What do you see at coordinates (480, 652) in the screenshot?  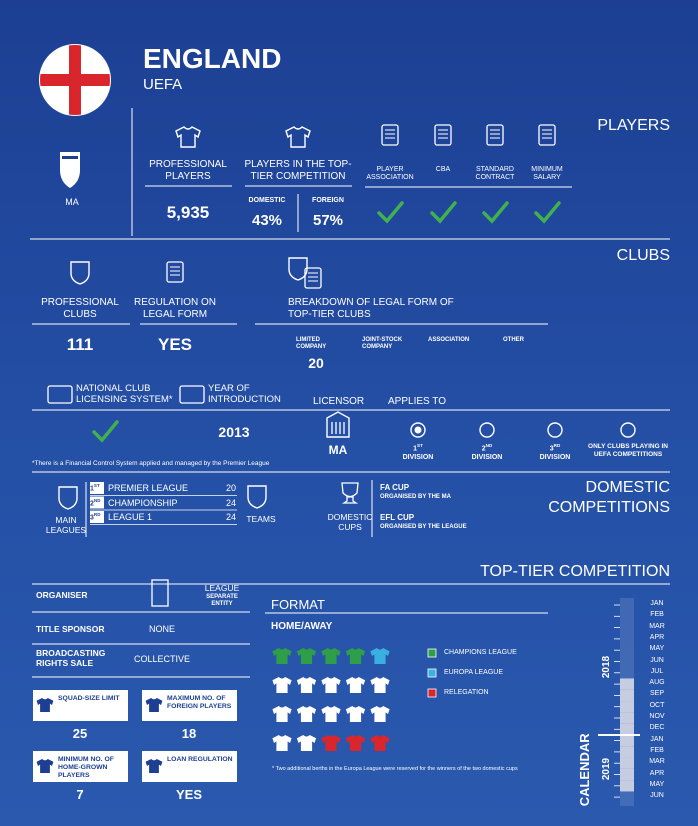 I see `text: CHAMPIONS LEAGUE` at bounding box center [480, 652].